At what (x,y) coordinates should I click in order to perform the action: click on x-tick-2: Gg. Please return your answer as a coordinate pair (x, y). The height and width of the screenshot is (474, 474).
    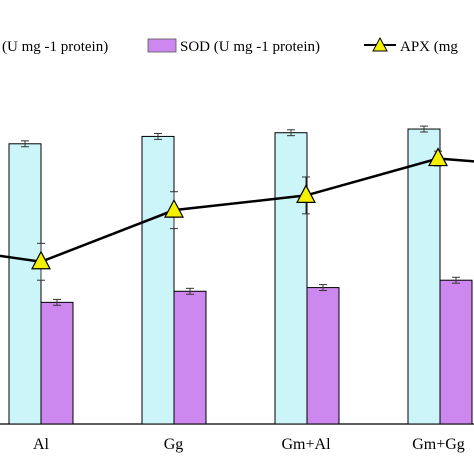
    Looking at the image, I should click on (174, 444).